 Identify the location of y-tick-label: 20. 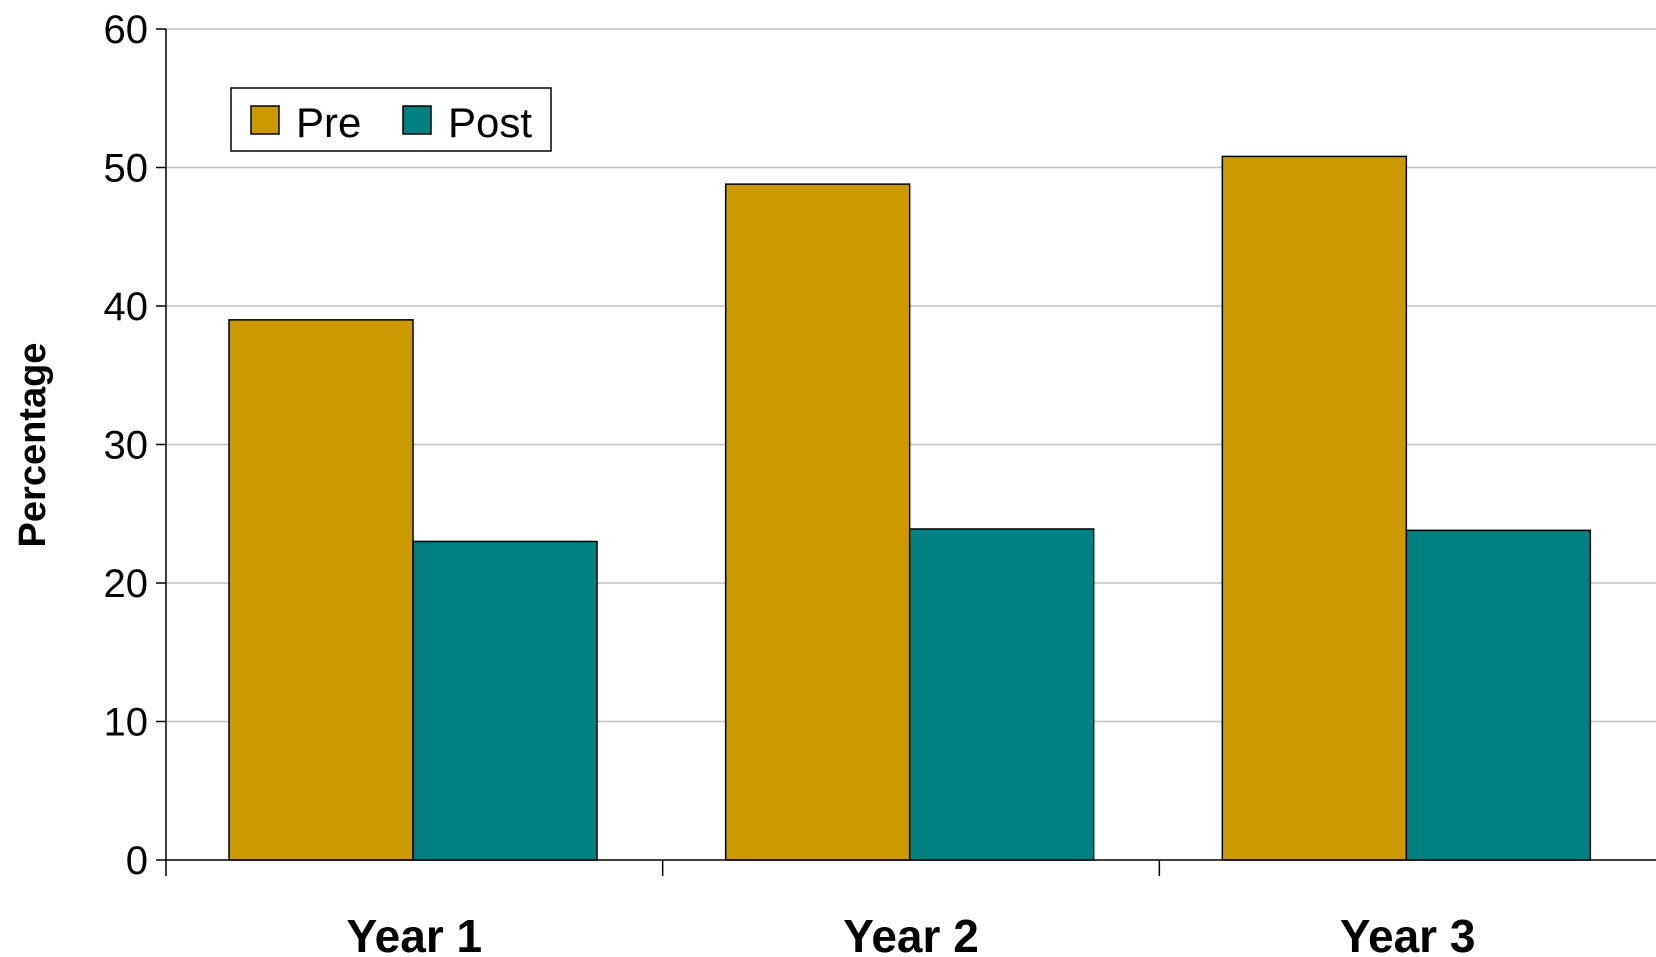
(126, 584).